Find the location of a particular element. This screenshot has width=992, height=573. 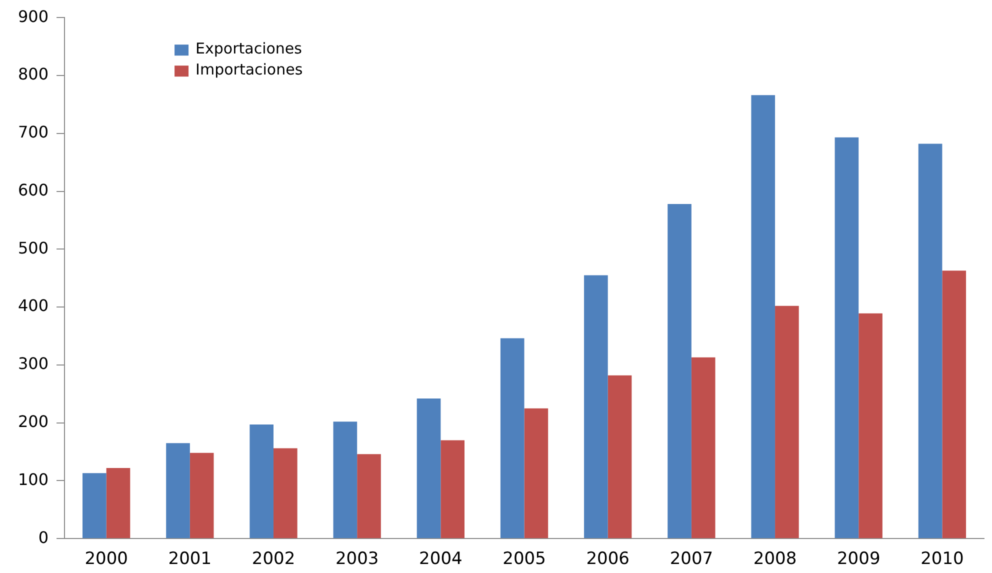

x-tick-label: 2001 is located at coordinates (190, 559).